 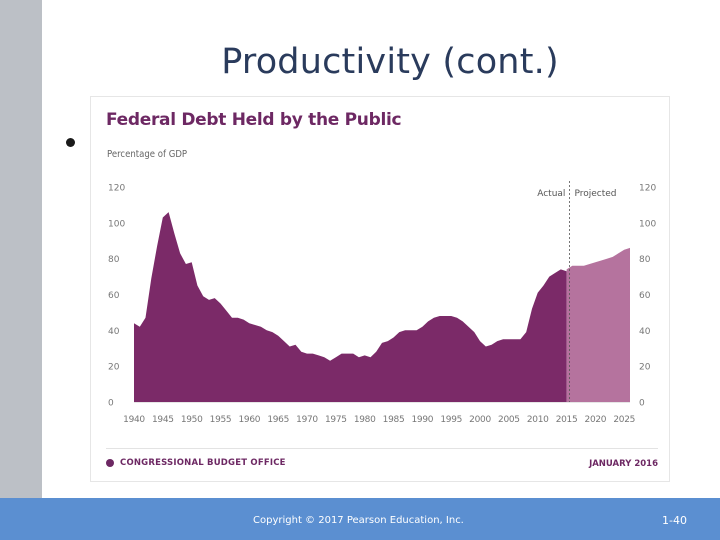 I want to click on cbo-logo-icon, so click(x=110, y=463).